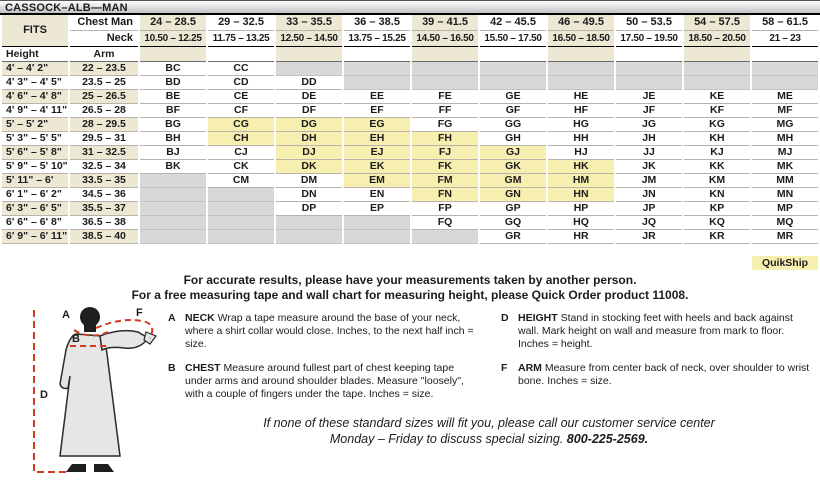 The height and width of the screenshot is (489, 820). I want to click on size-cell: JQ, so click(649, 223).